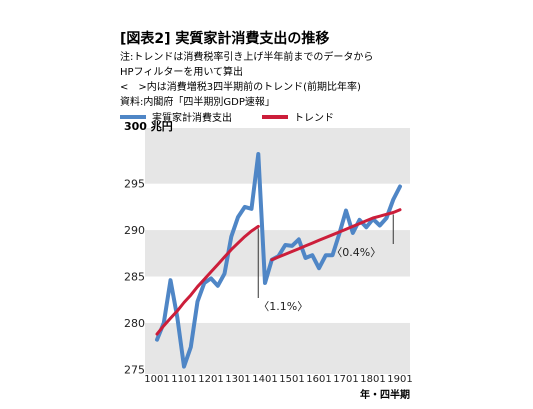 This screenshot has width=533, height=409. I want to click on x-tick-label: 1301, so click(237, 379).